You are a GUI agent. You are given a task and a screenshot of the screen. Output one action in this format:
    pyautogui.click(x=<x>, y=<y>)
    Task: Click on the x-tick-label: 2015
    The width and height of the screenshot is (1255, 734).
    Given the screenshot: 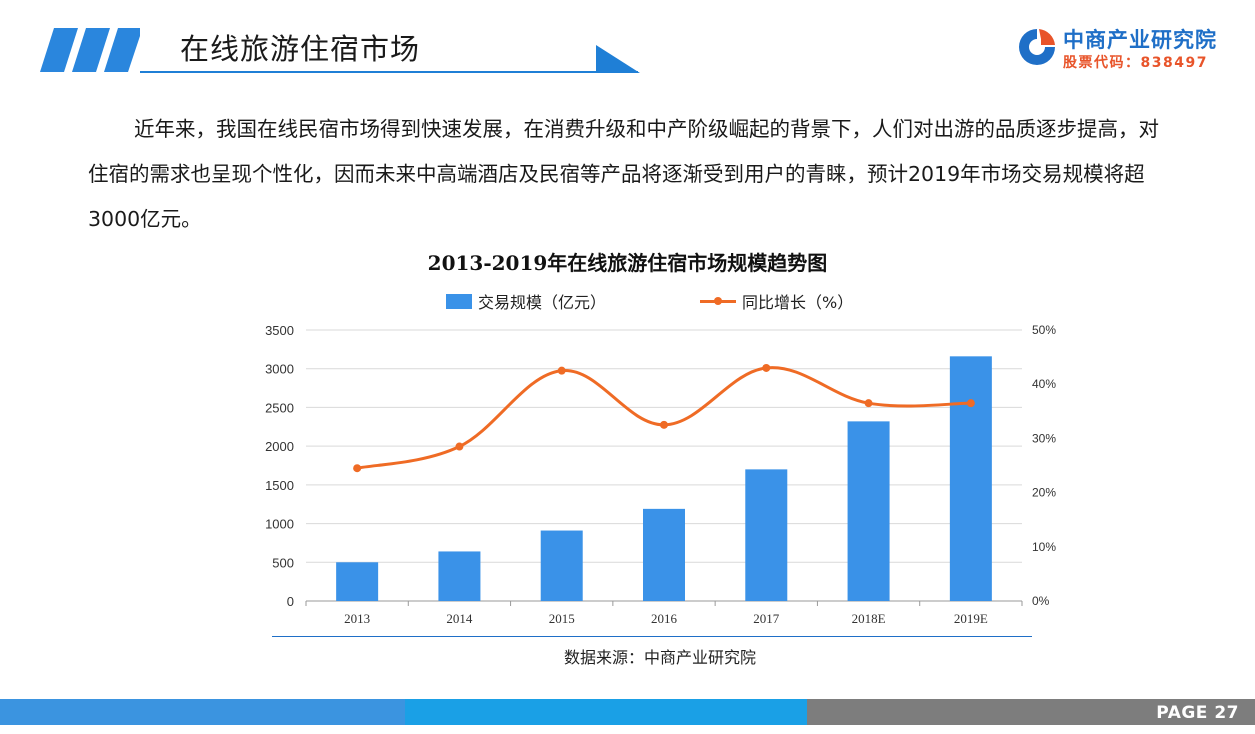 What is the action you would take?
    pyautogui.click(x=562, y=618)
    